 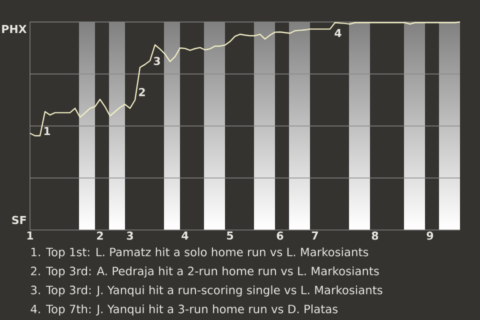 What do you see at coordinates (206, 291) in the screenshot?
I see `text: 3. Top 3rd: J. Yanqui hit a run-scoring single vs L. Markosiants` at bounding box center [206, 291].